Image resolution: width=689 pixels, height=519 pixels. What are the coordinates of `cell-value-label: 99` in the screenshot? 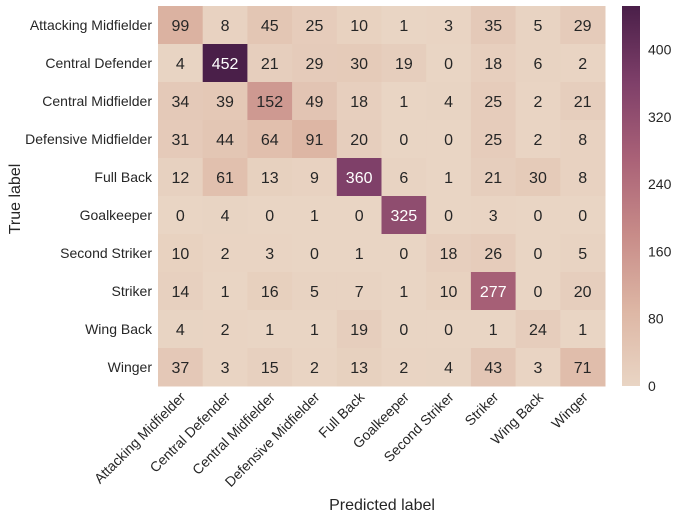 It's located at (180, 26).